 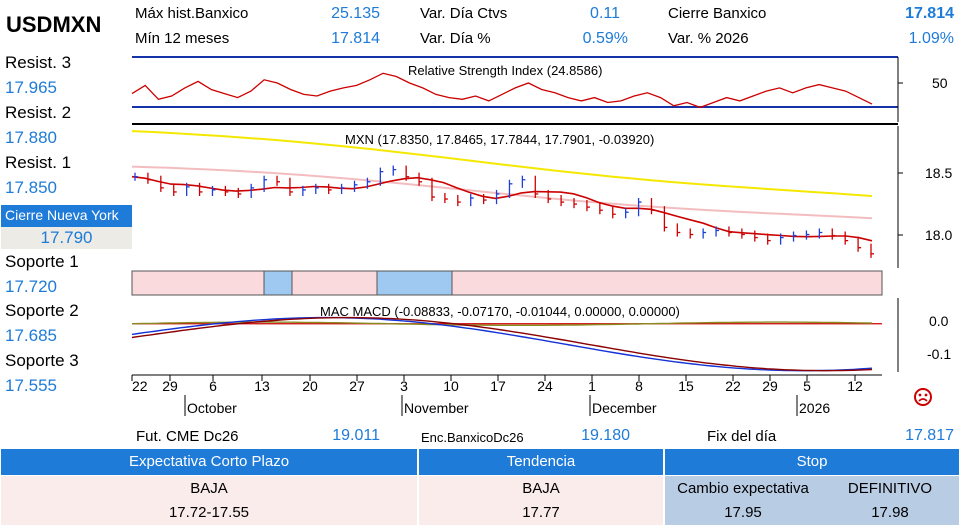 I want to click on stat-label-var-dia-pct: Var. Día %, so click(x=455, y=38).